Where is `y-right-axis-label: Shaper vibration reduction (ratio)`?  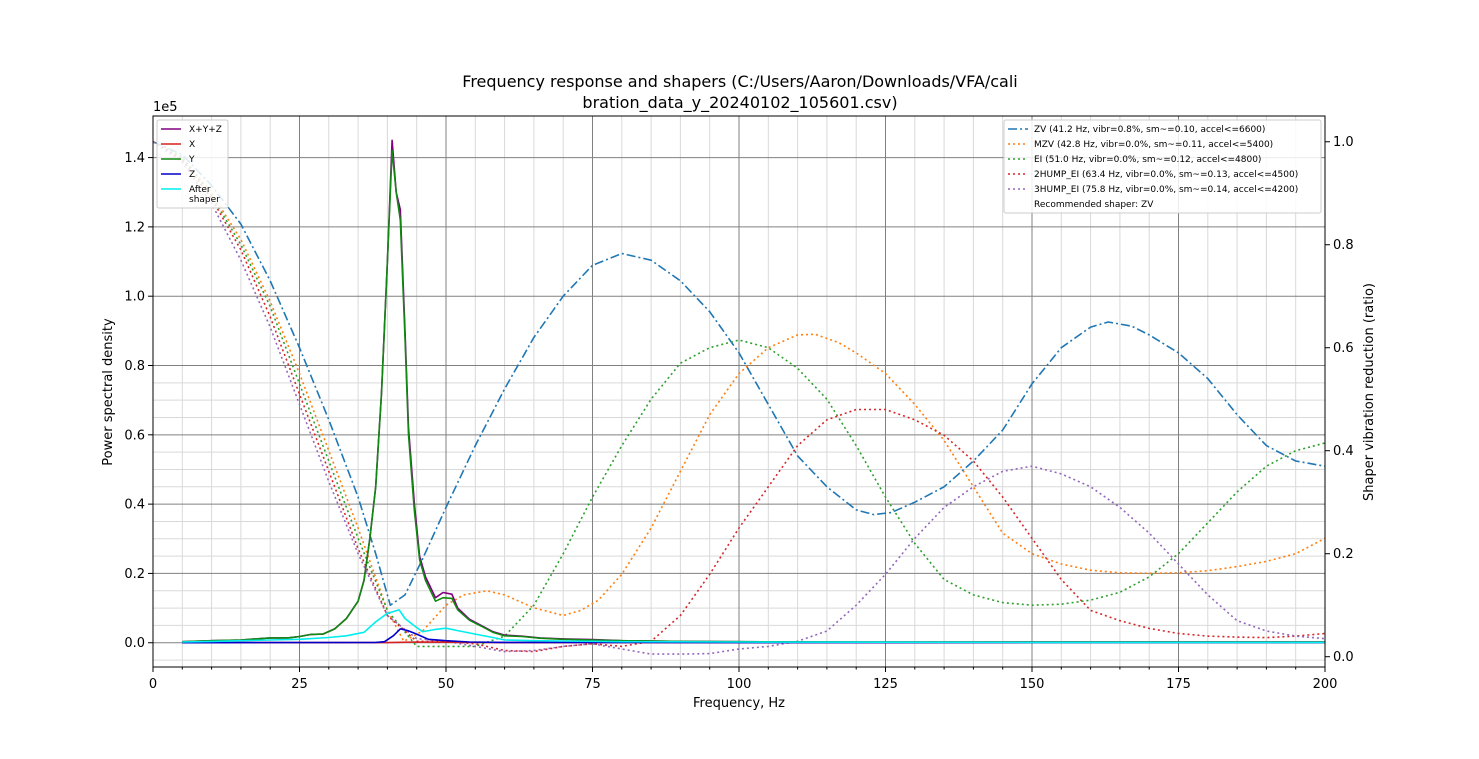 y-right-axis-label: Shaper vibration reduction (ratio) is located at coordinates (1369, 392).